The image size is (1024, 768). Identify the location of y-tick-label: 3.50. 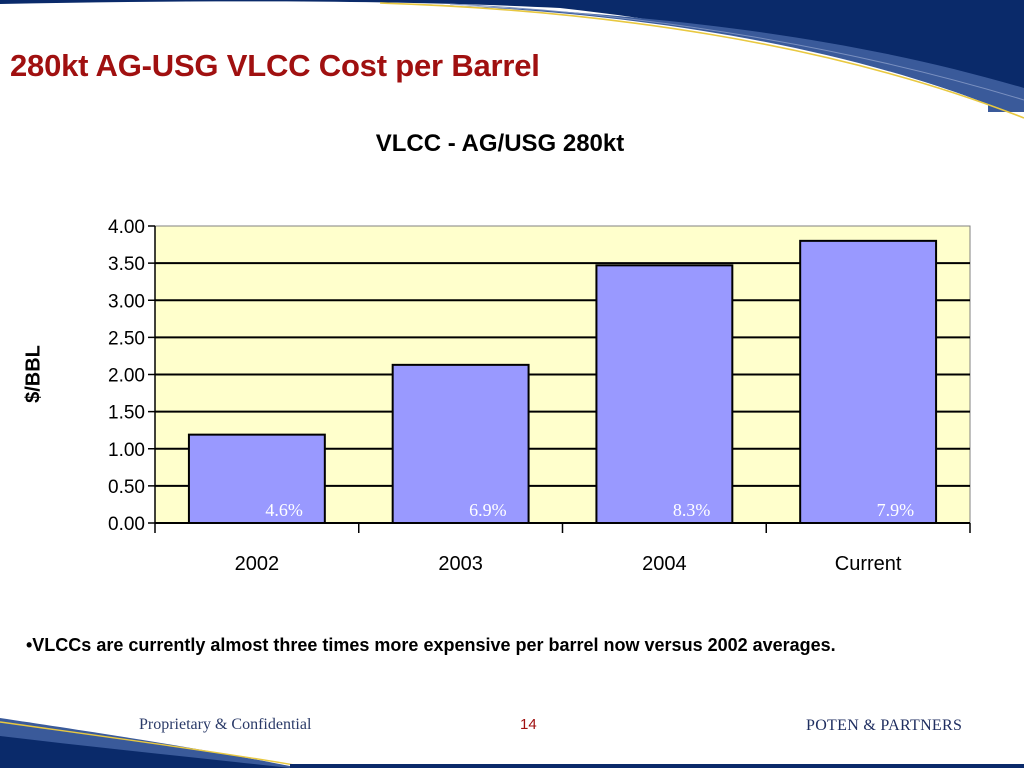
(126, 264).